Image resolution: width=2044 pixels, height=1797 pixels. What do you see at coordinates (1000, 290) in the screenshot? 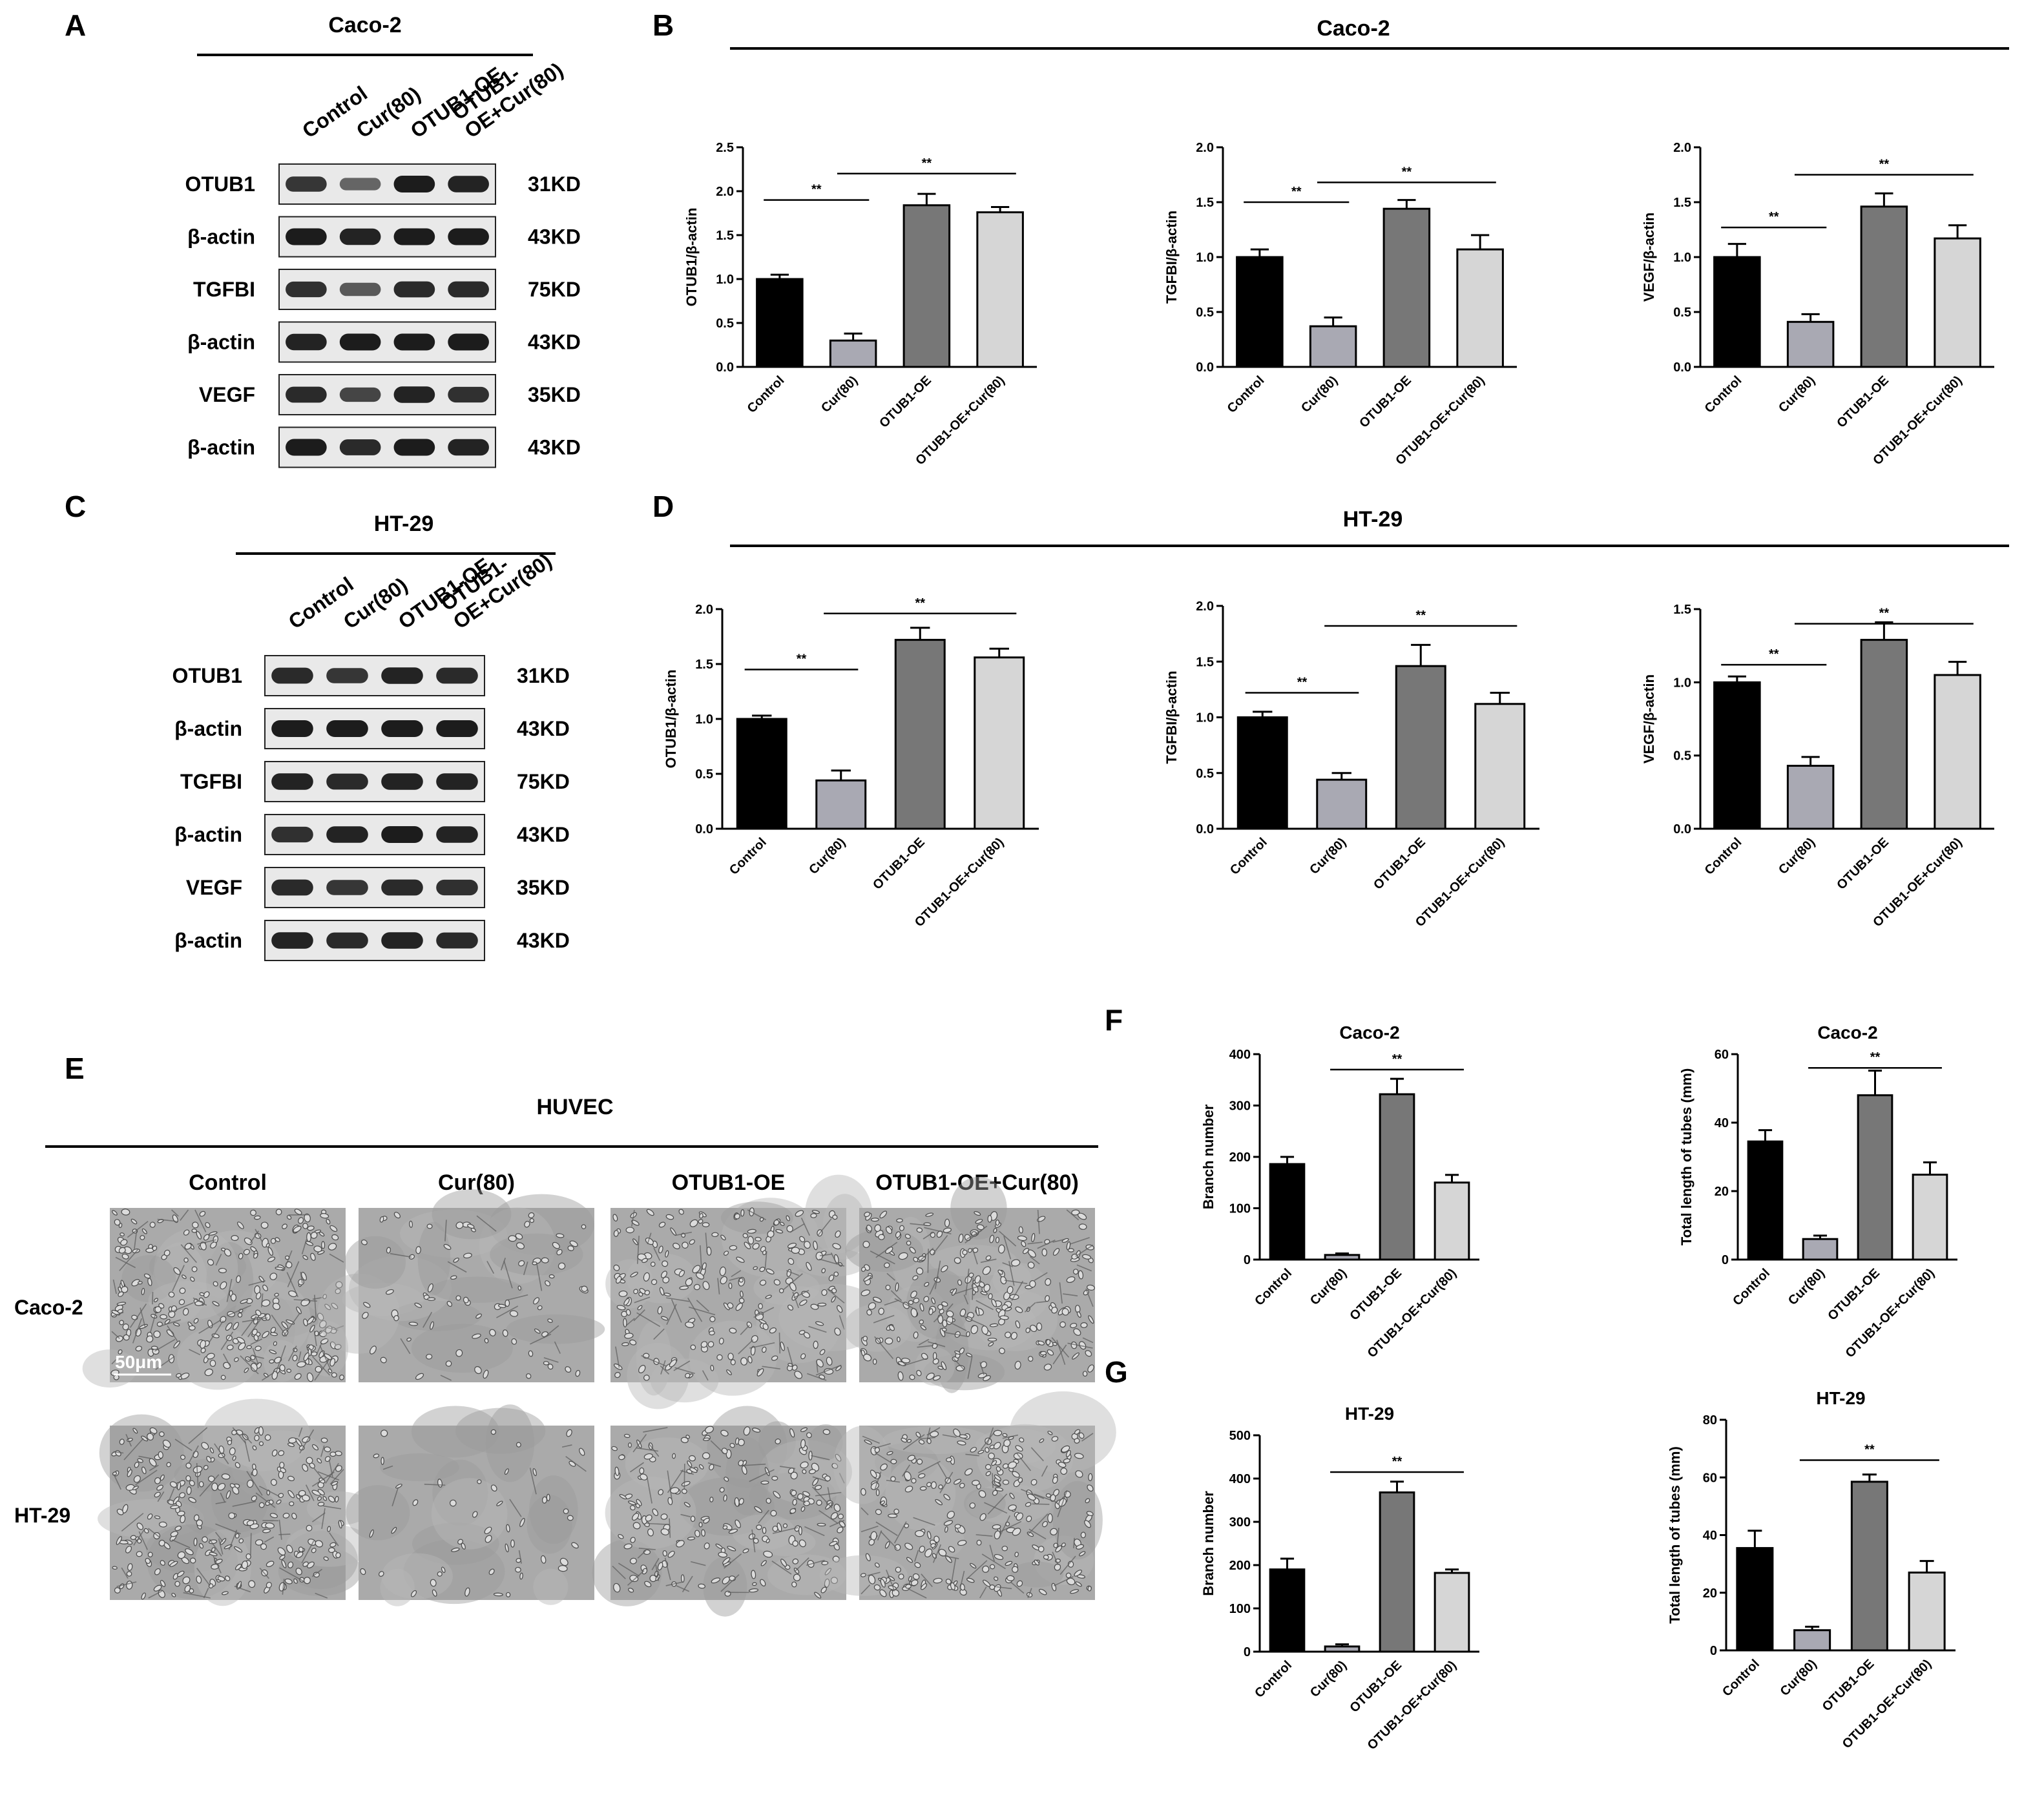
I see `bar` at bounding box center [1000, 290].